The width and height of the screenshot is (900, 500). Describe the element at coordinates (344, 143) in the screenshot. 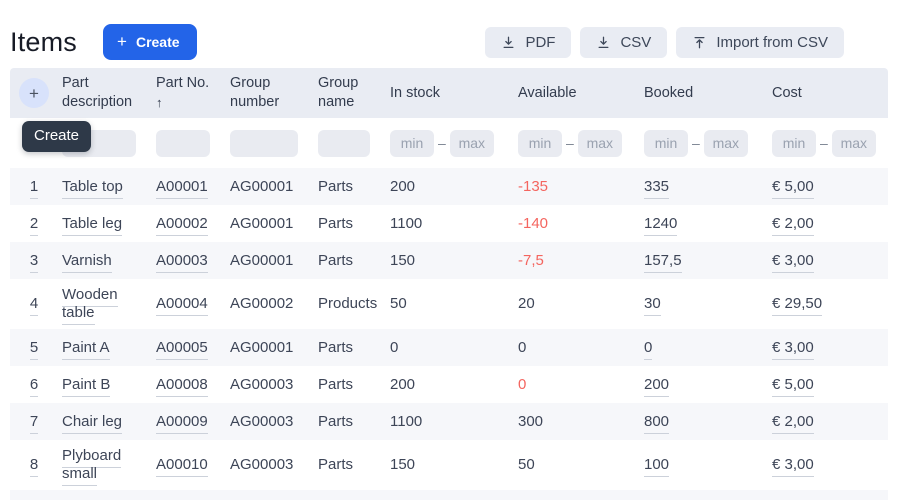

I see `filter-group-name-input` at that location.